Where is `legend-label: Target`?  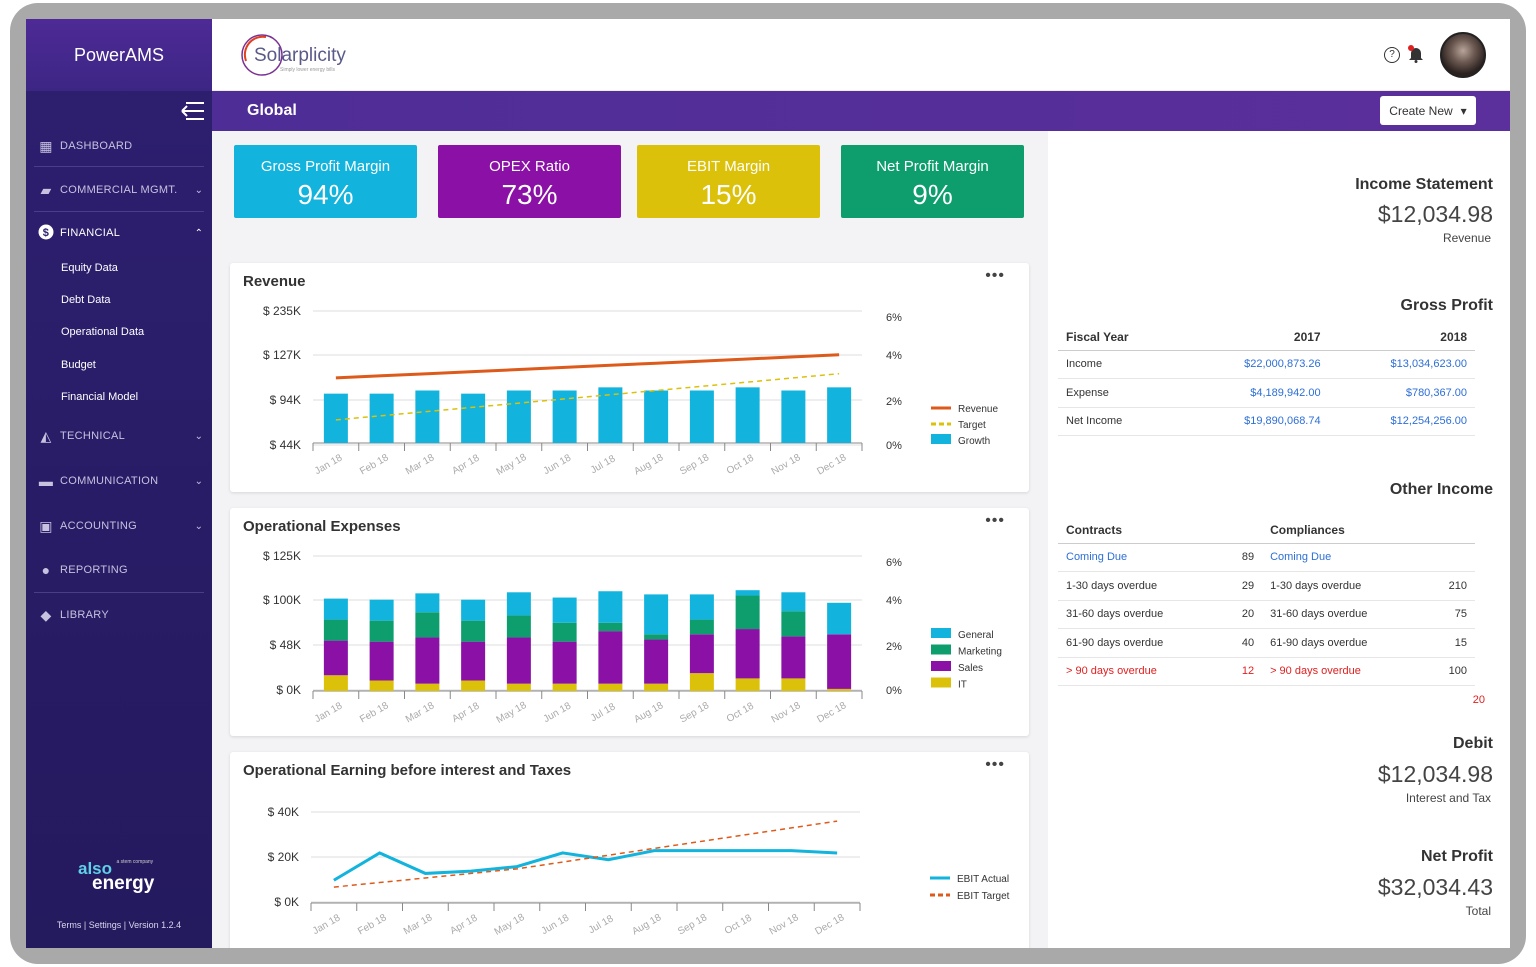
legend-label: Target is located at coordinates (972, 425).